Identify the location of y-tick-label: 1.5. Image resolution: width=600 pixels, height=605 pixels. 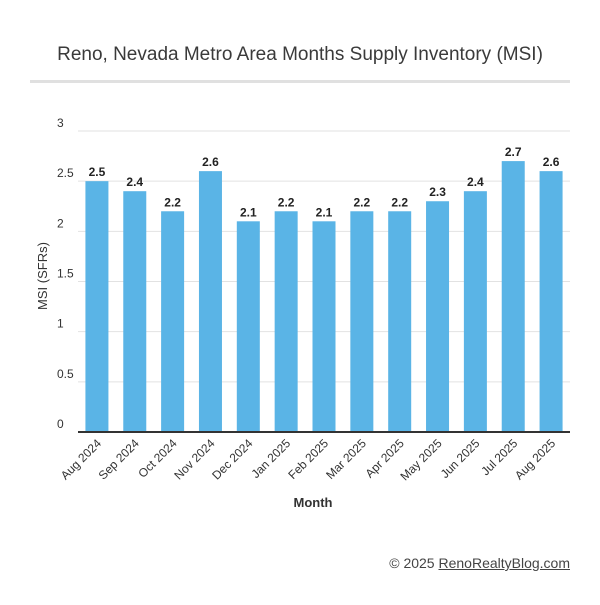
(65, 274).